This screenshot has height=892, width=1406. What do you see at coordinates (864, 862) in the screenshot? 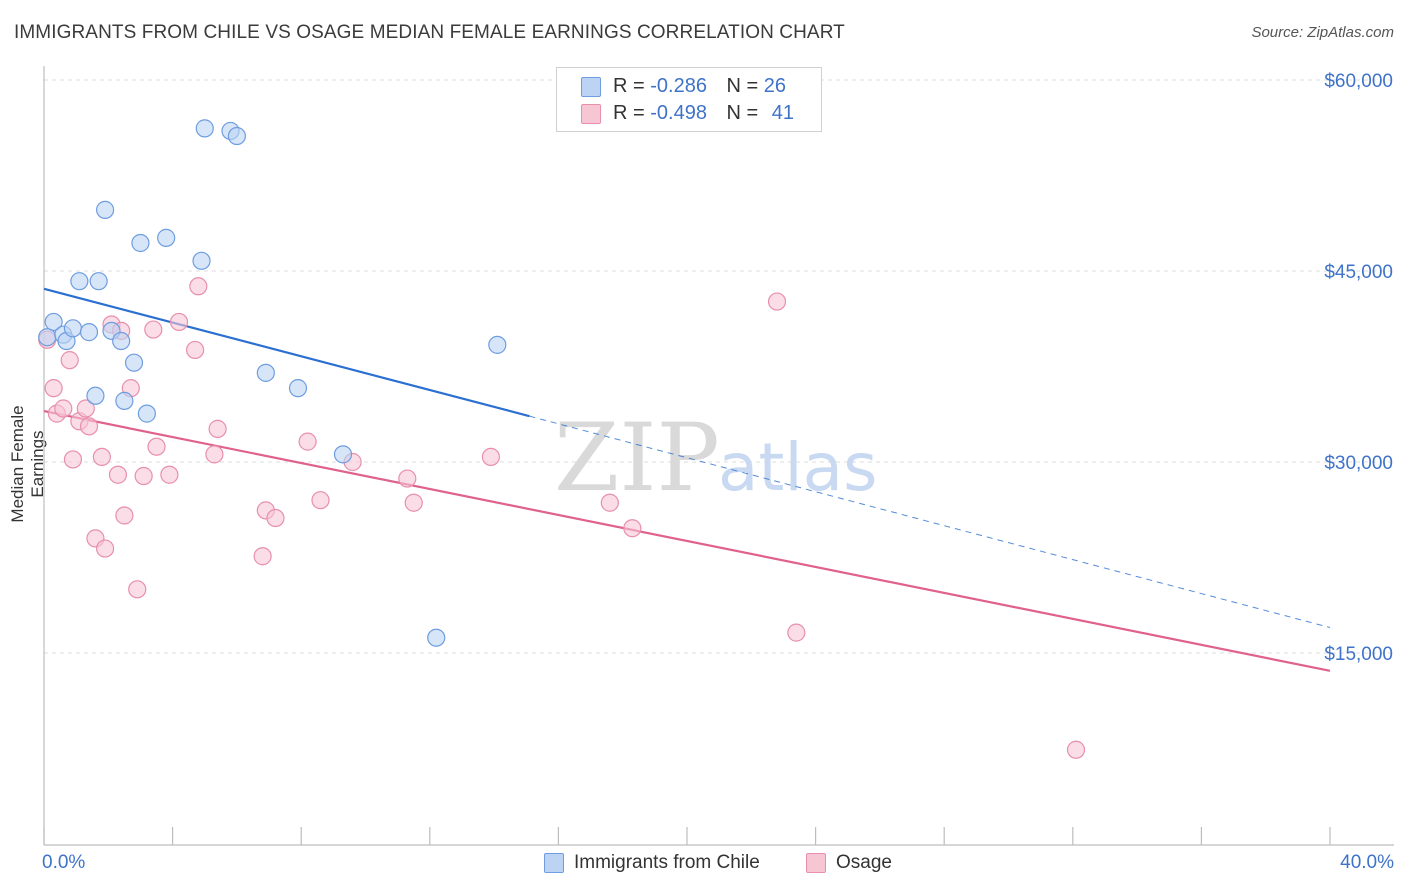
I see `legend-item-label: Osage` at bounding box center [864, 862].